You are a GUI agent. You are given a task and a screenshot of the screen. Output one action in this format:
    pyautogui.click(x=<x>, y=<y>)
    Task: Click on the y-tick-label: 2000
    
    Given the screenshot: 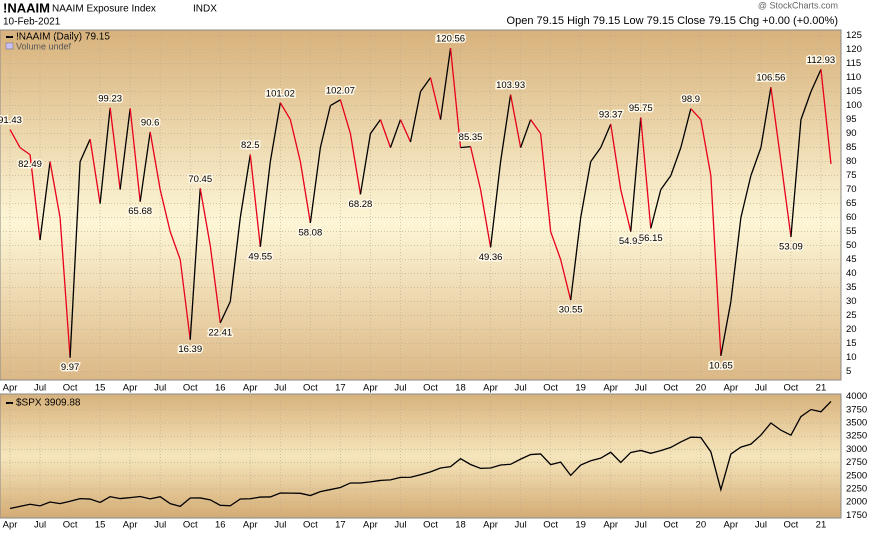 What is the action you would take?
    pyautogui.click(x=856, y=502)
    